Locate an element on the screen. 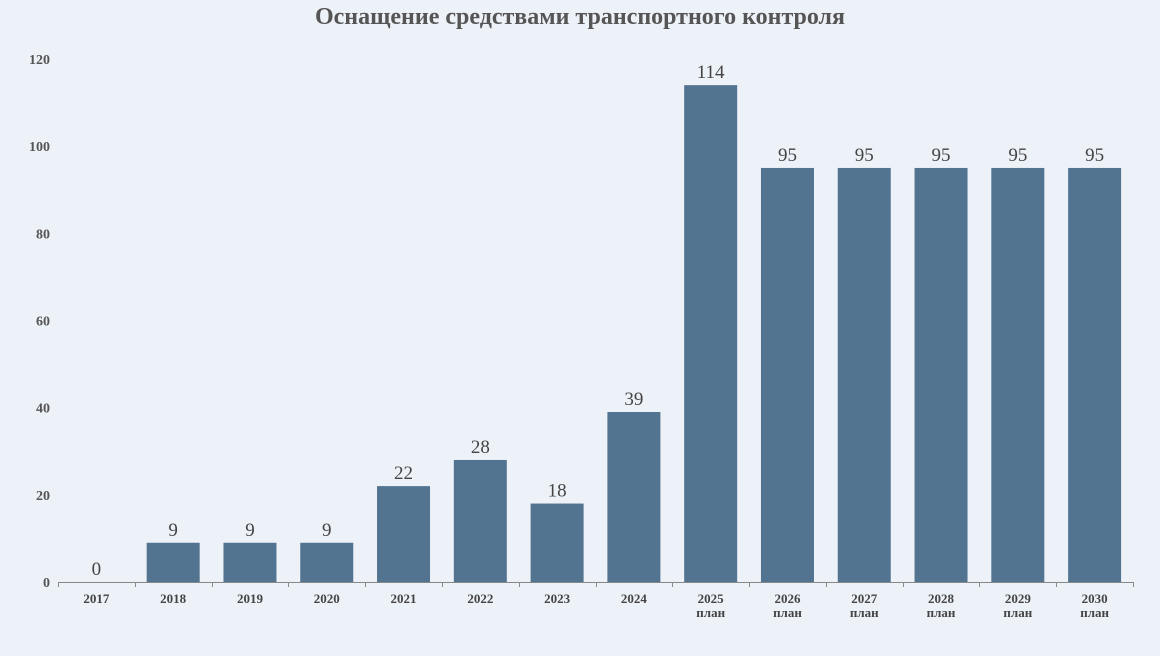 The width and height of the screenshot is (1160, 656). x-tick-label: 2019 is located at coordinates (250, 598).